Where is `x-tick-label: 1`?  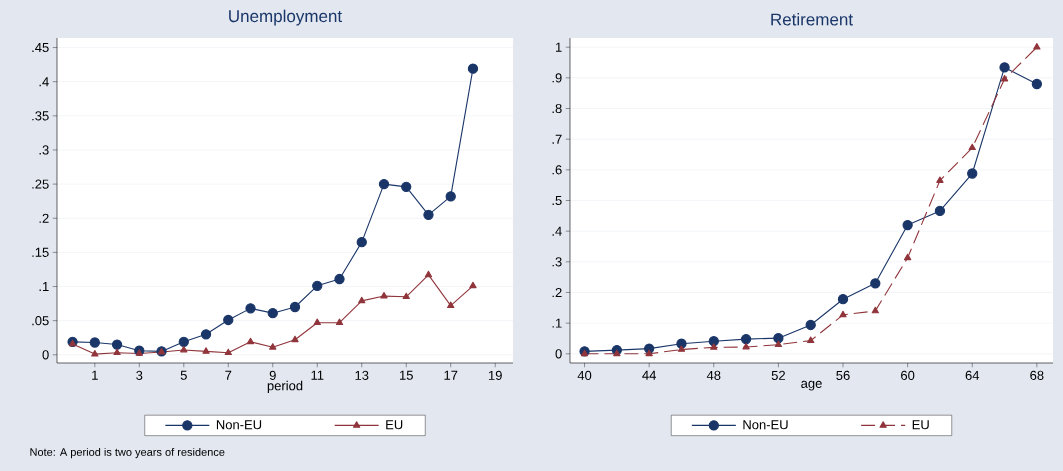
x-tick-label: 1 is located at coordinates (95, 375).